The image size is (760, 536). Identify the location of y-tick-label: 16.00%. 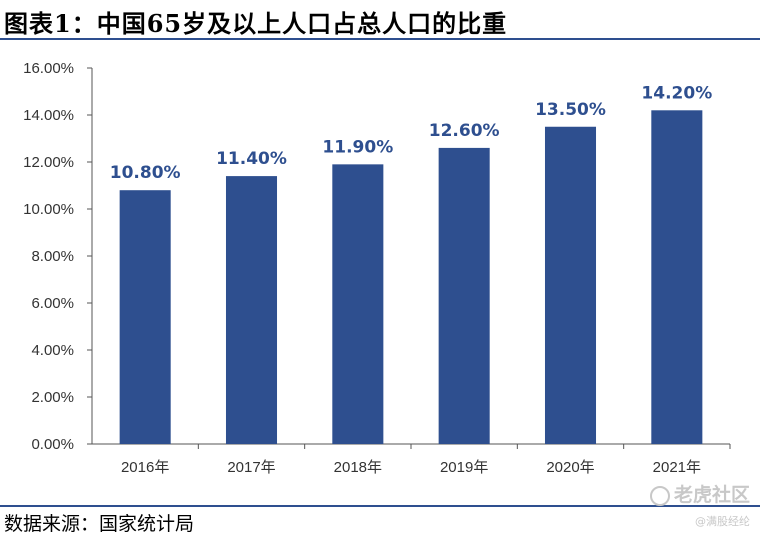
(48, 68).